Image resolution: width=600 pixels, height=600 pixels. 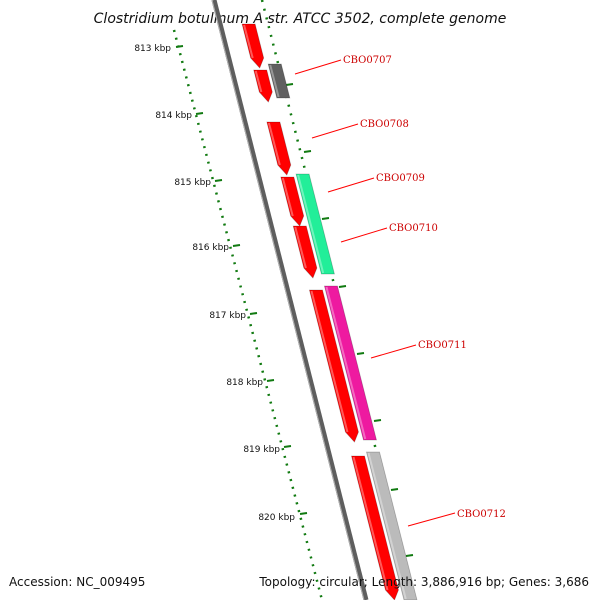 What do you see at coordinates (261, 450) in the screenshot?
I see `tick-label-819: 819 kbp` at bounding box center [261, 450].